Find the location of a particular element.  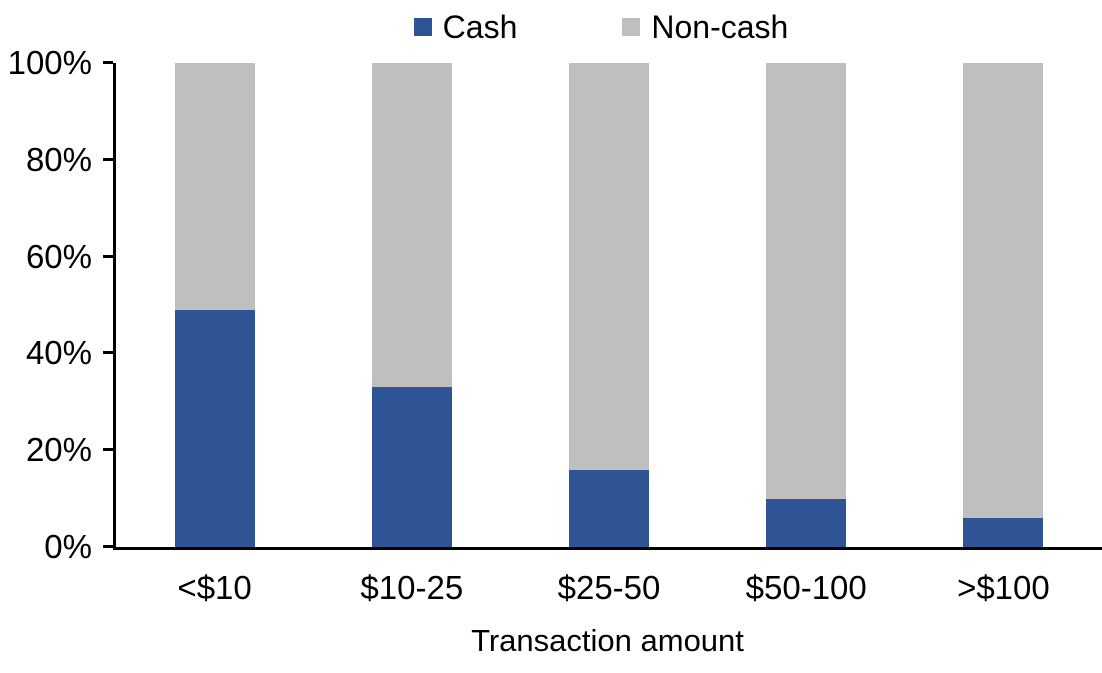

x-tick-label--25-50: $25-50 is located at coordinates (609, 587).